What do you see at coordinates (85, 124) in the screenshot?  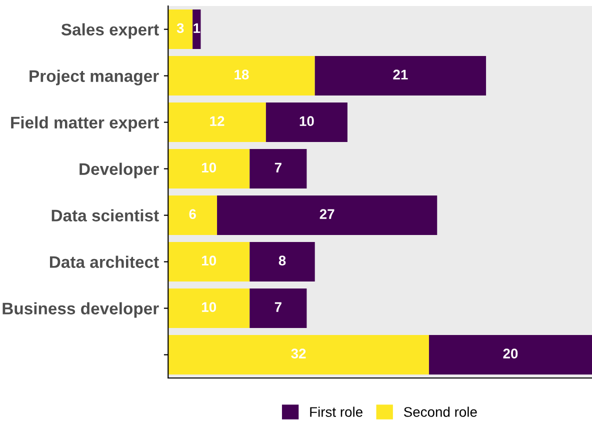 I see `y-tick-label: Field matter expert` at bounding box center [85, 124].